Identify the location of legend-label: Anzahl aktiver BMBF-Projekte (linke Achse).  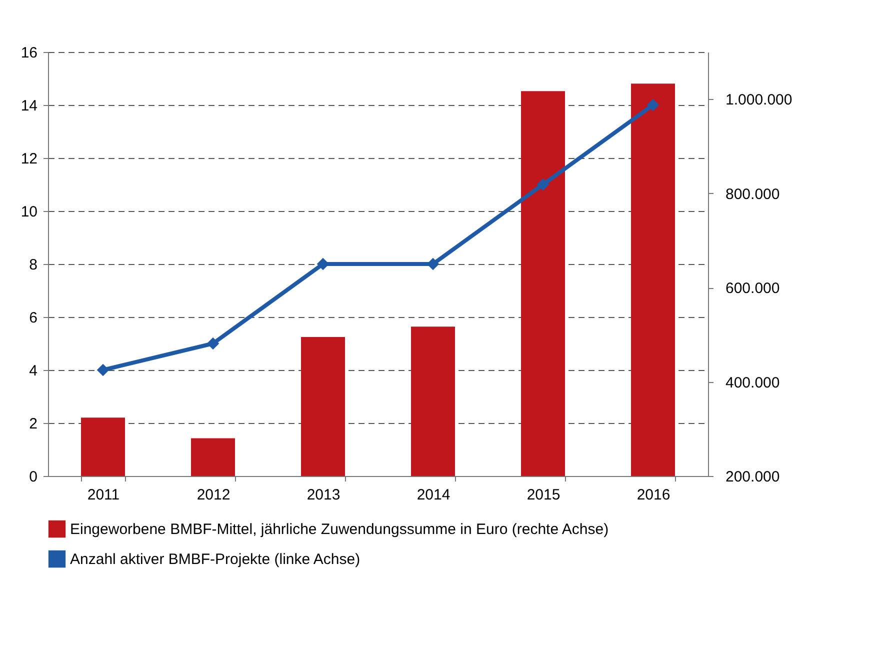
(215, 559).